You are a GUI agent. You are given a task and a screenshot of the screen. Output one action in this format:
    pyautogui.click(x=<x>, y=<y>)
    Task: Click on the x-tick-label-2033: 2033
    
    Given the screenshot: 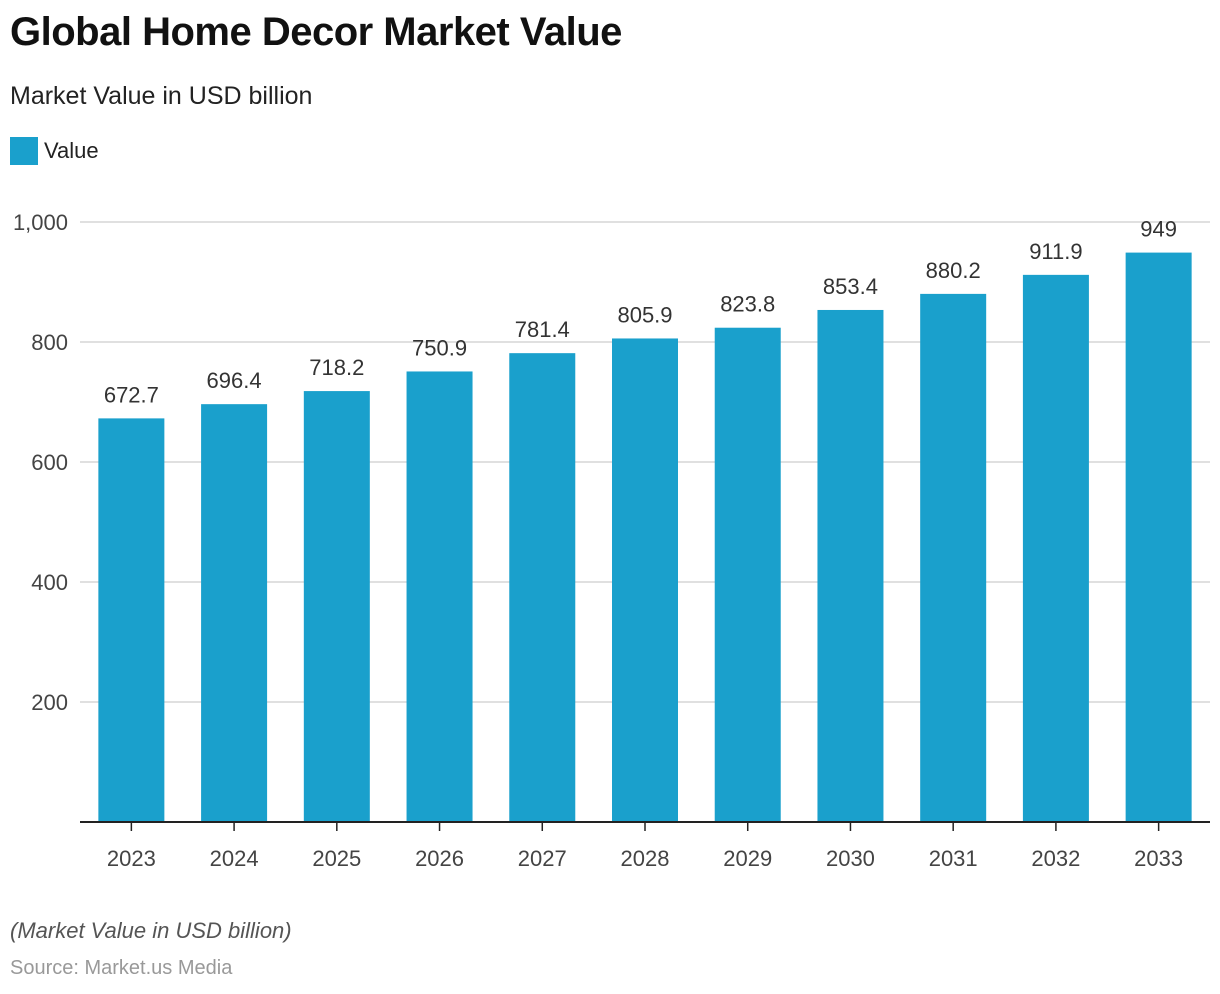 What is the action you would take?
    pyautogui.click(x=1158, y=858)
    